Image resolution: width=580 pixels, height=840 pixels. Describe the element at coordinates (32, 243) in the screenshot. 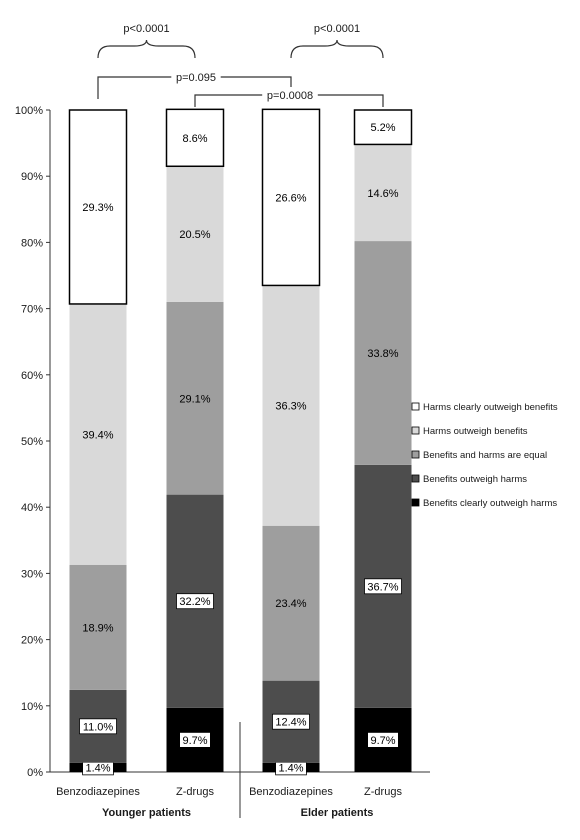

I see `y-tick-label: 80%` at that location.